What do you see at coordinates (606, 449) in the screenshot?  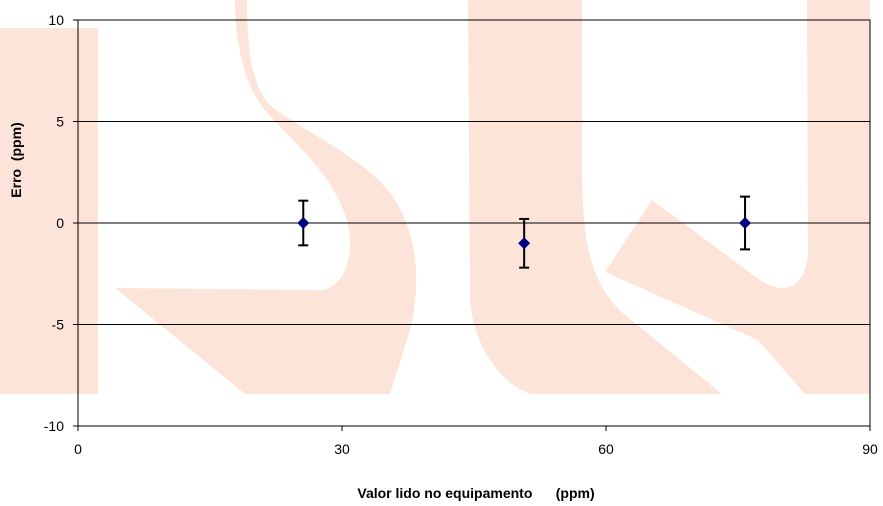 I see `x-tick-label: 60` at bounding box center [606, 449].